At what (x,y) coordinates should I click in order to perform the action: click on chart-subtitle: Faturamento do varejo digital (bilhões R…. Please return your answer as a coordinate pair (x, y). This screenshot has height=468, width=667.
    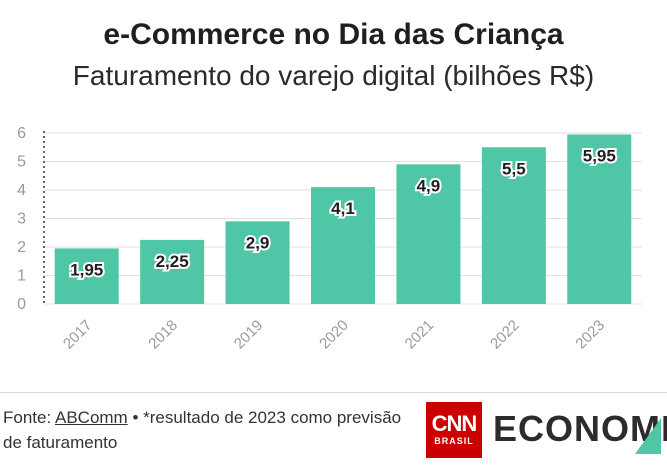
    Looking at the image, I should click on (333, 75).